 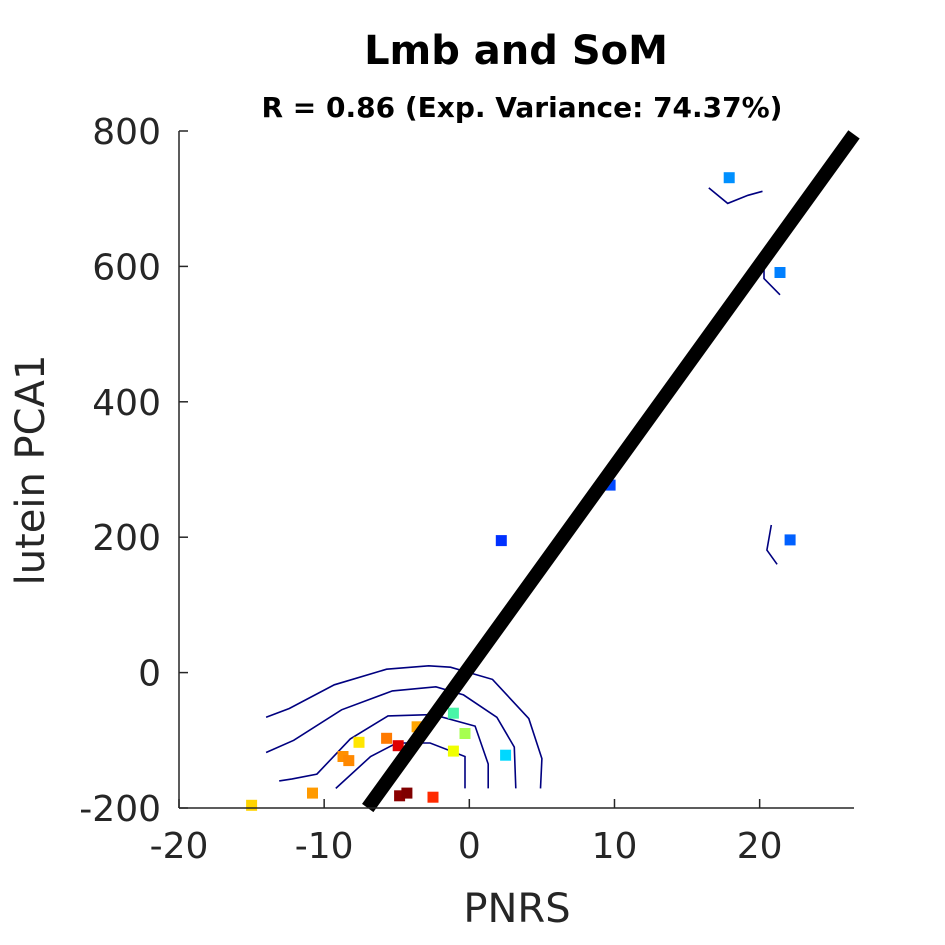 I want to click on y-tick-label: 200, so click(x=126, y=538).